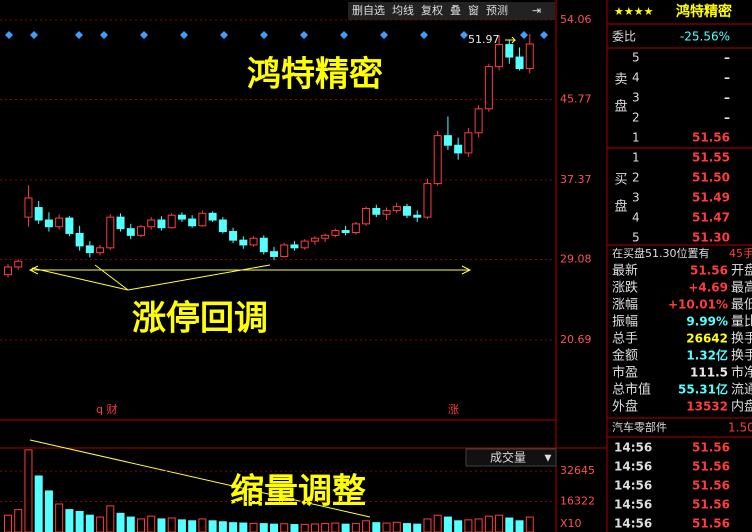 This screenshot has width=752, height=532. What do you see at coordinates (740, 253) in the screenshot?
I see `notice-qty: 45手` at bounding box center [740, 253].